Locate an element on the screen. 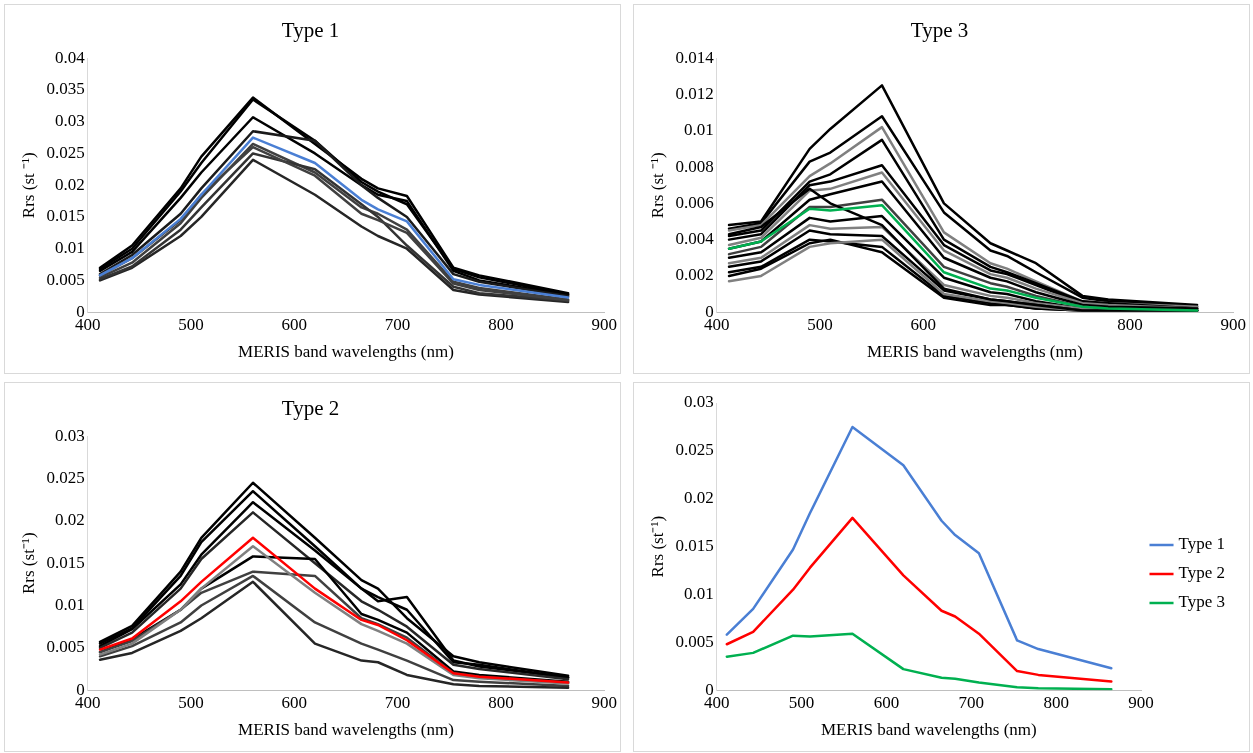 Image resolution: width=1253 pixels, height=753 pixels. chart-title: Type 2 is located at coordinates (310, 408).